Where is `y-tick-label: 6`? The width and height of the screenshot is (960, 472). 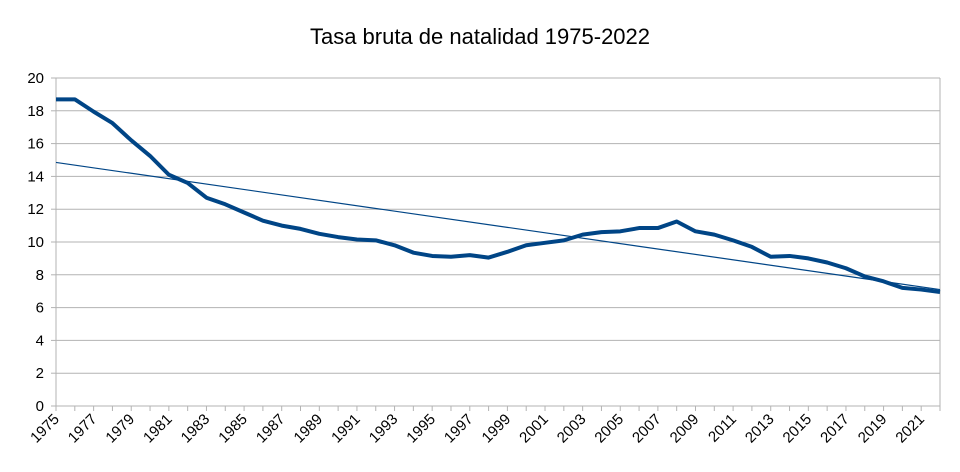
y-tick-label: 6 is located at coordinates (40, 308).